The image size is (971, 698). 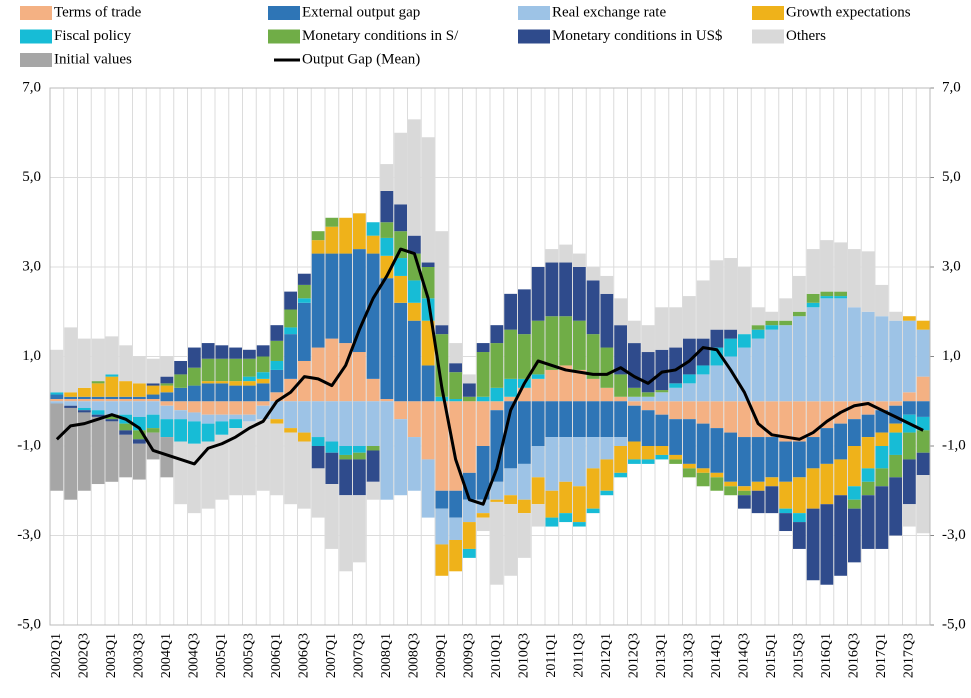 What do you see at coordinates (881, 655) in the screenshot?
I see `x-tick-label: 2017Q1` at bounding box center [881, 655].